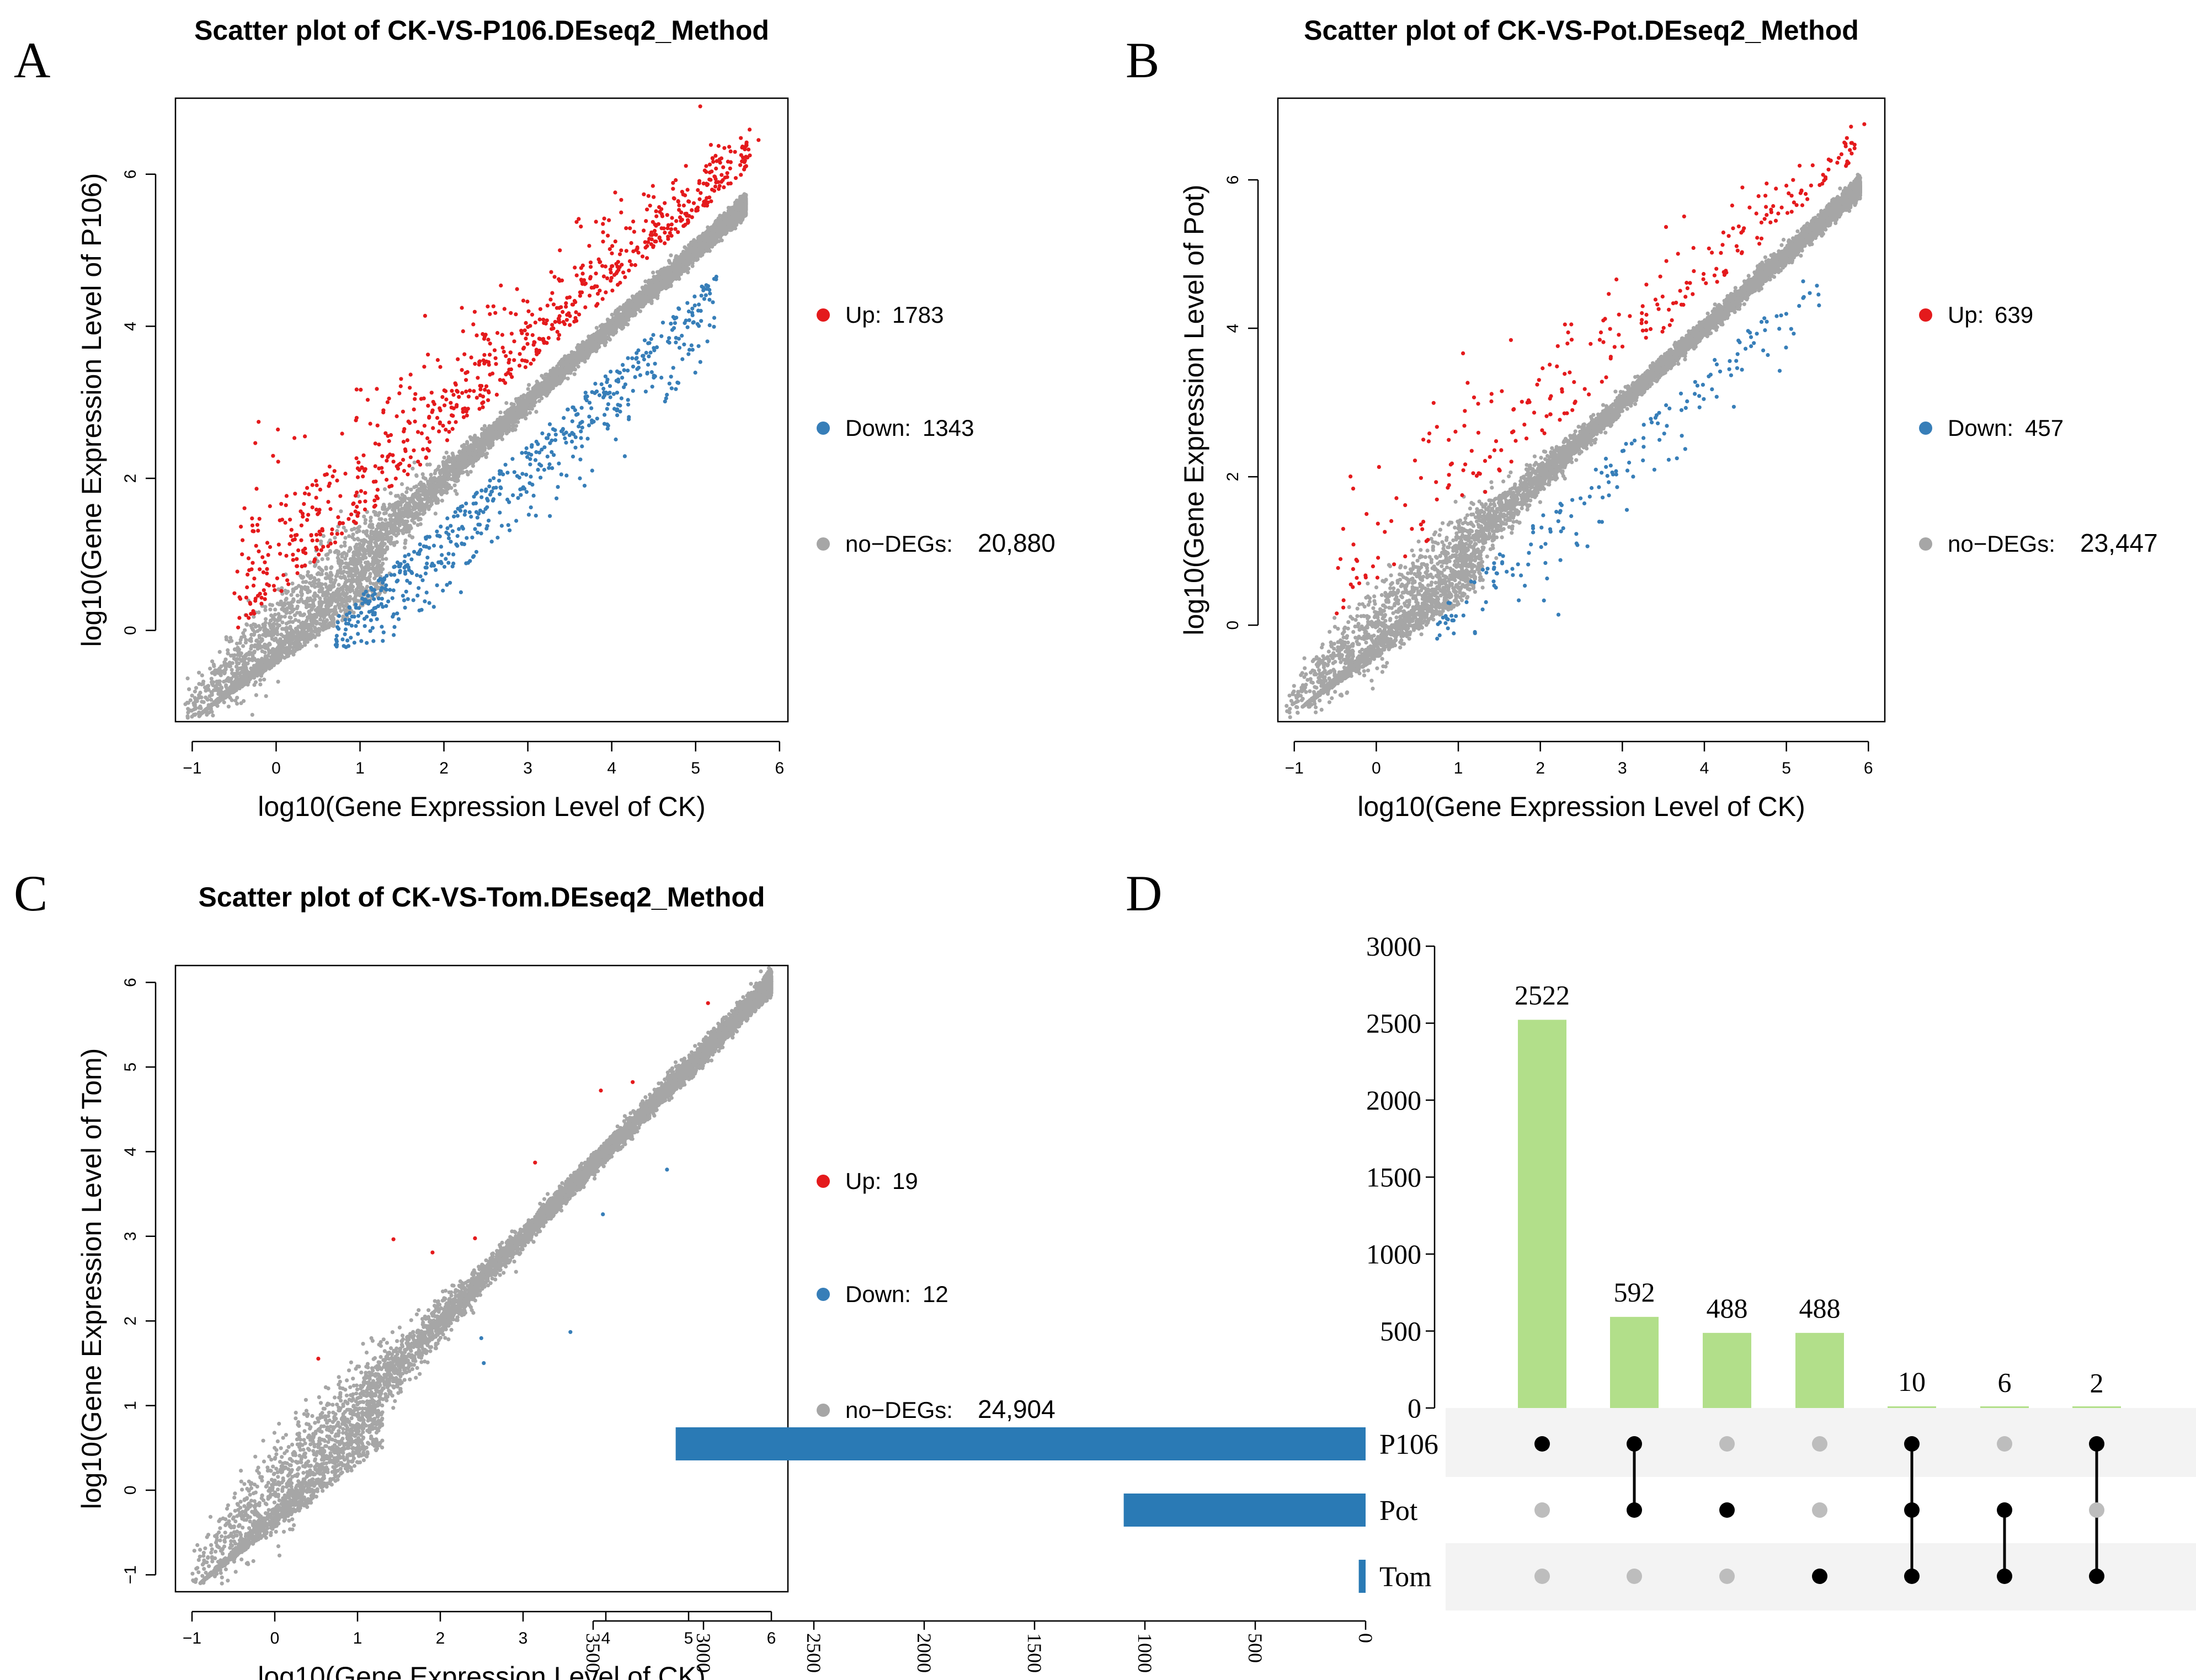 The image size is (2196, 1680). I want to click on panel-letter: A, so click(32, 60).